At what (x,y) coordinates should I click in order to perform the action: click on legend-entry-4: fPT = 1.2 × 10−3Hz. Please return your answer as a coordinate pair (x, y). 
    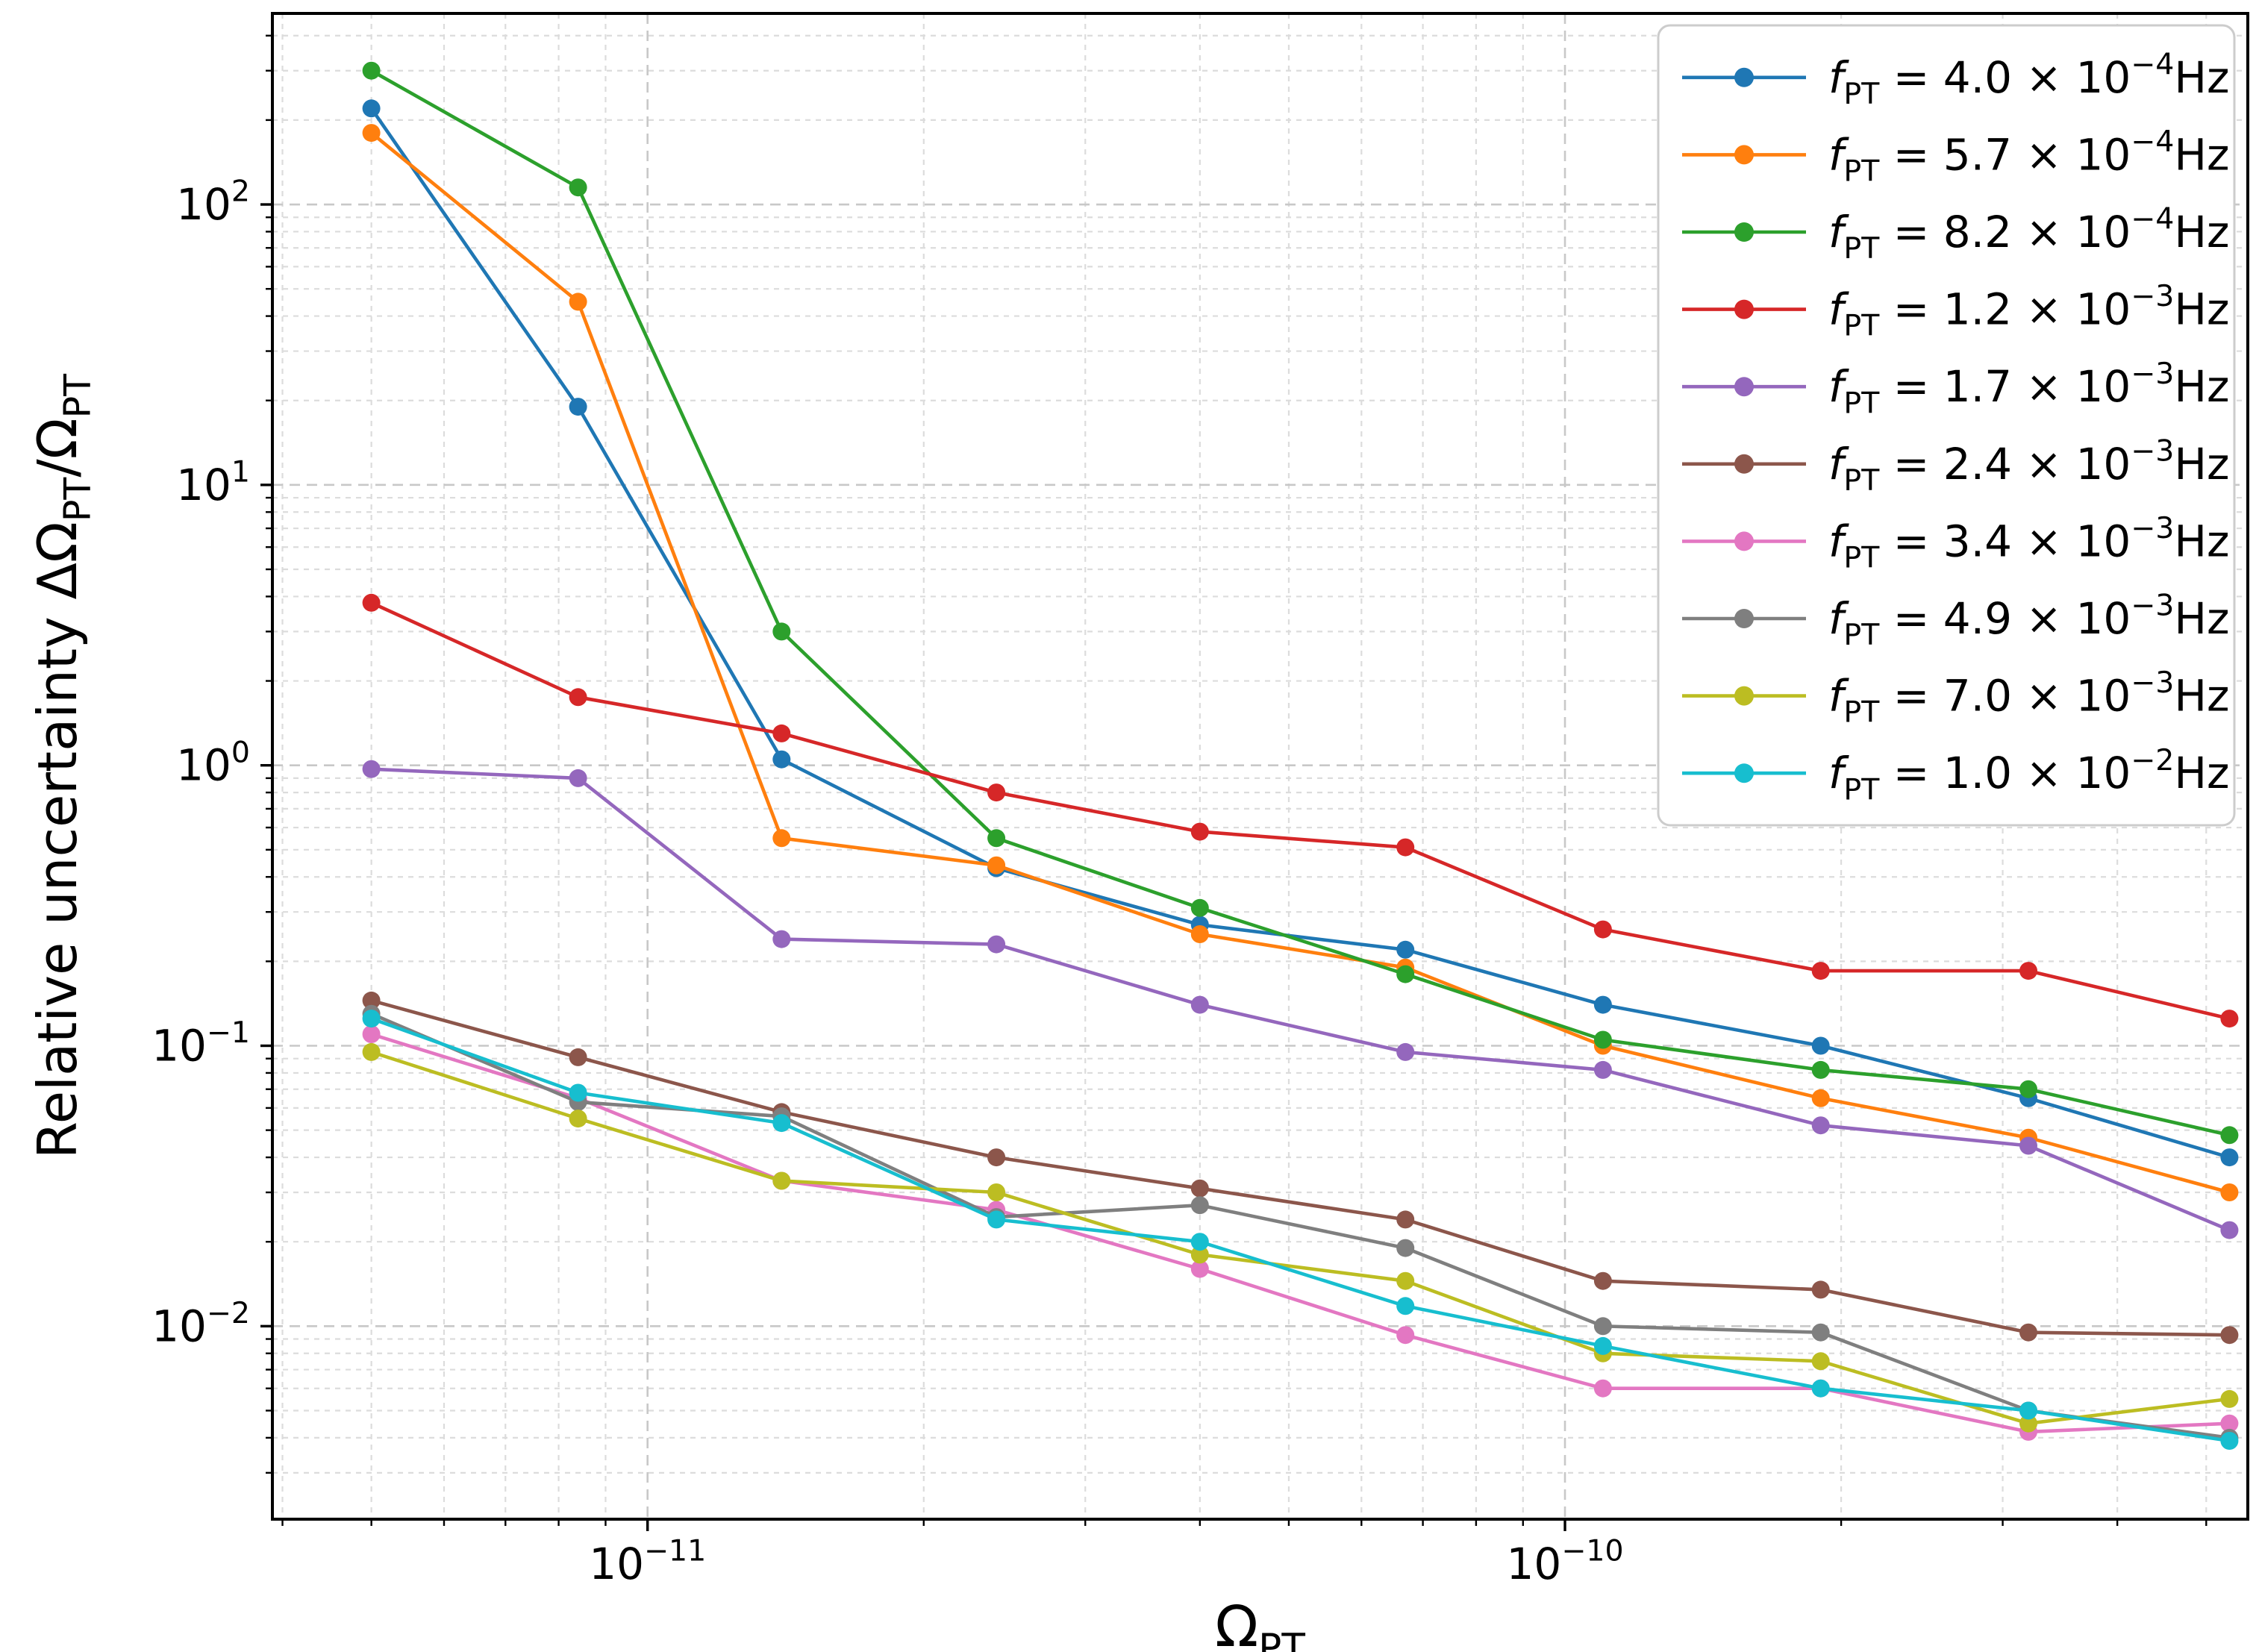
    Looking at the image, I should click on (1955, 311).